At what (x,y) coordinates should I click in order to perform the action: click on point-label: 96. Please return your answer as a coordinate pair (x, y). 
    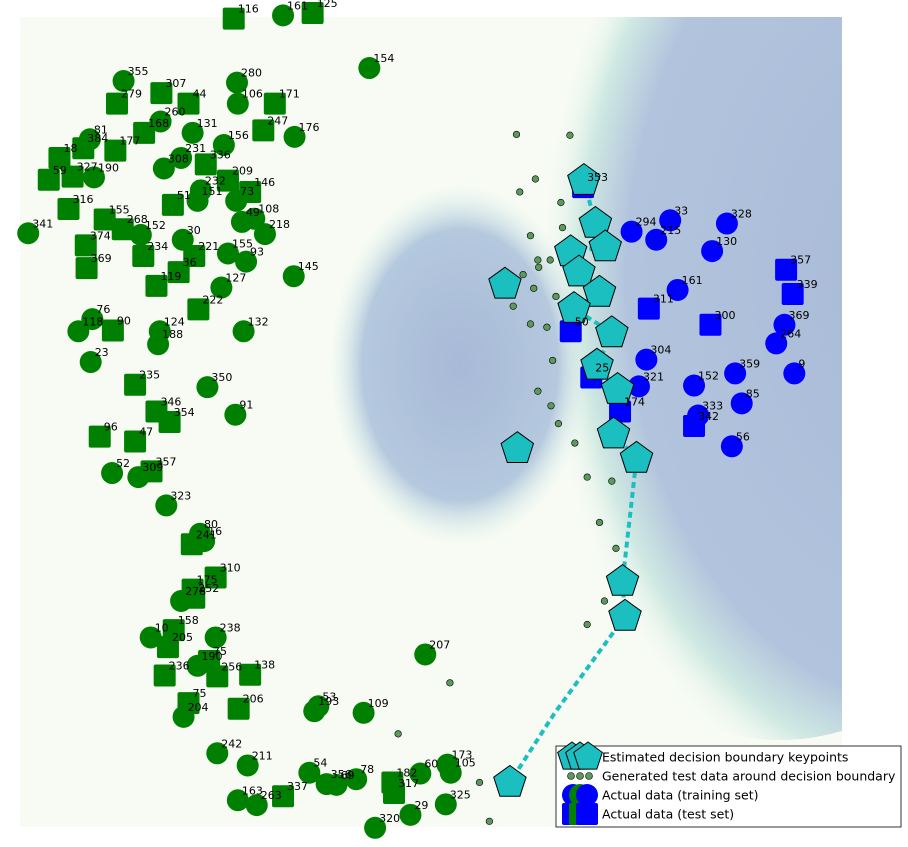
    Looking at the image, I should click on (111, 427).